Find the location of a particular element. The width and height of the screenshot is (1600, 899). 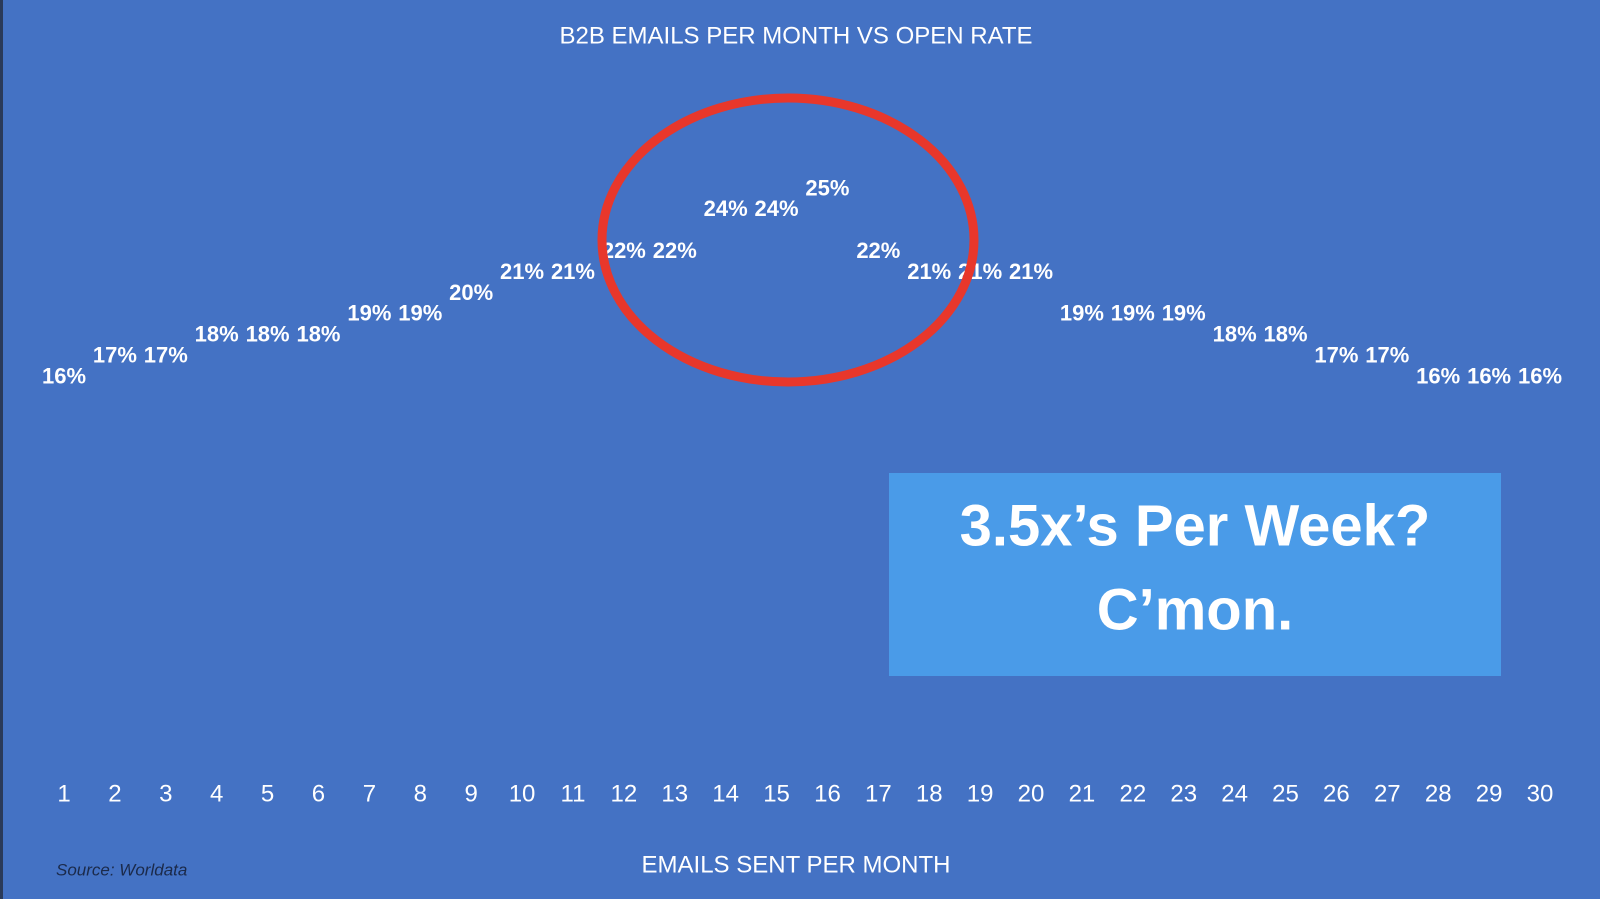

x-tick-label: 8 is located at coordinates (420, 793).